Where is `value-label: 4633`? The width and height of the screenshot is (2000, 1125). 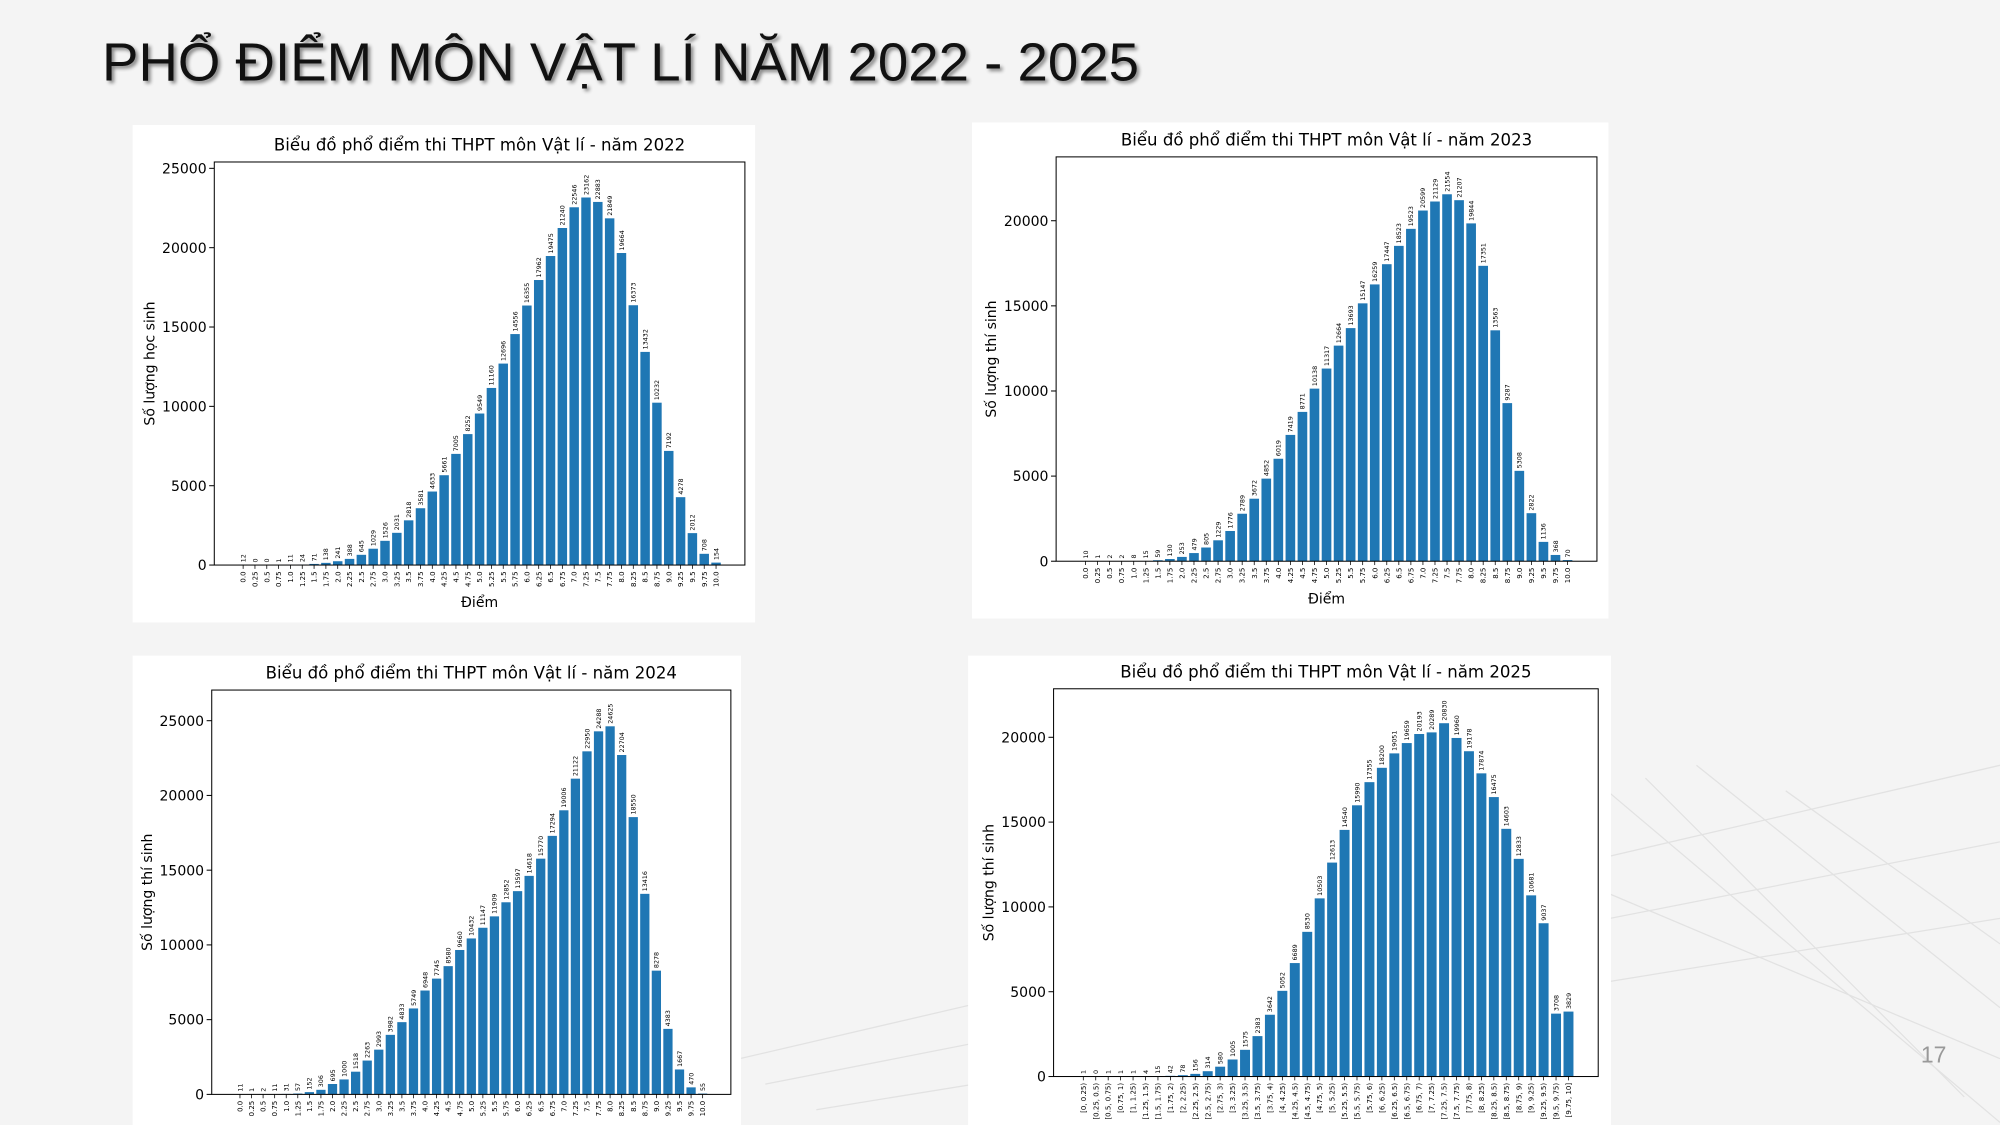
value-label: 4633 is located at coordinates (433, 481).